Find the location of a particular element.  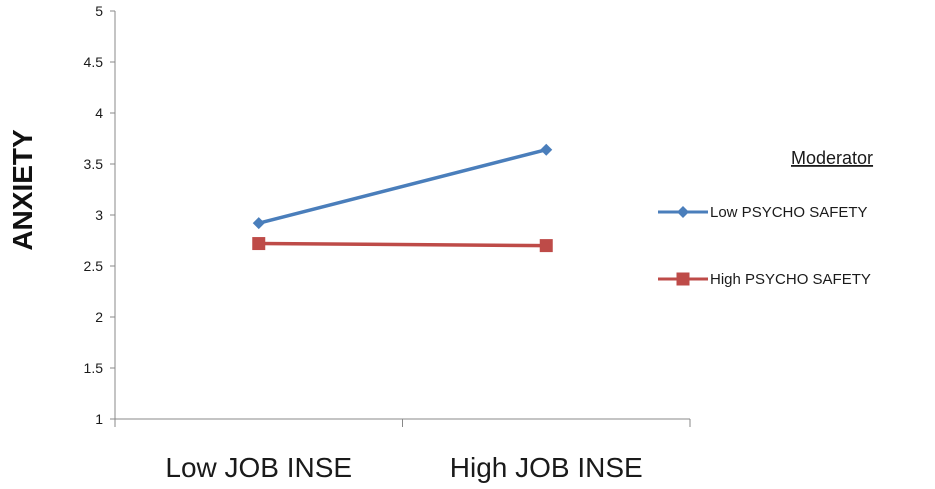

legend-item: Low PSYCHO SAFETY is located at coordinates (763, 212).